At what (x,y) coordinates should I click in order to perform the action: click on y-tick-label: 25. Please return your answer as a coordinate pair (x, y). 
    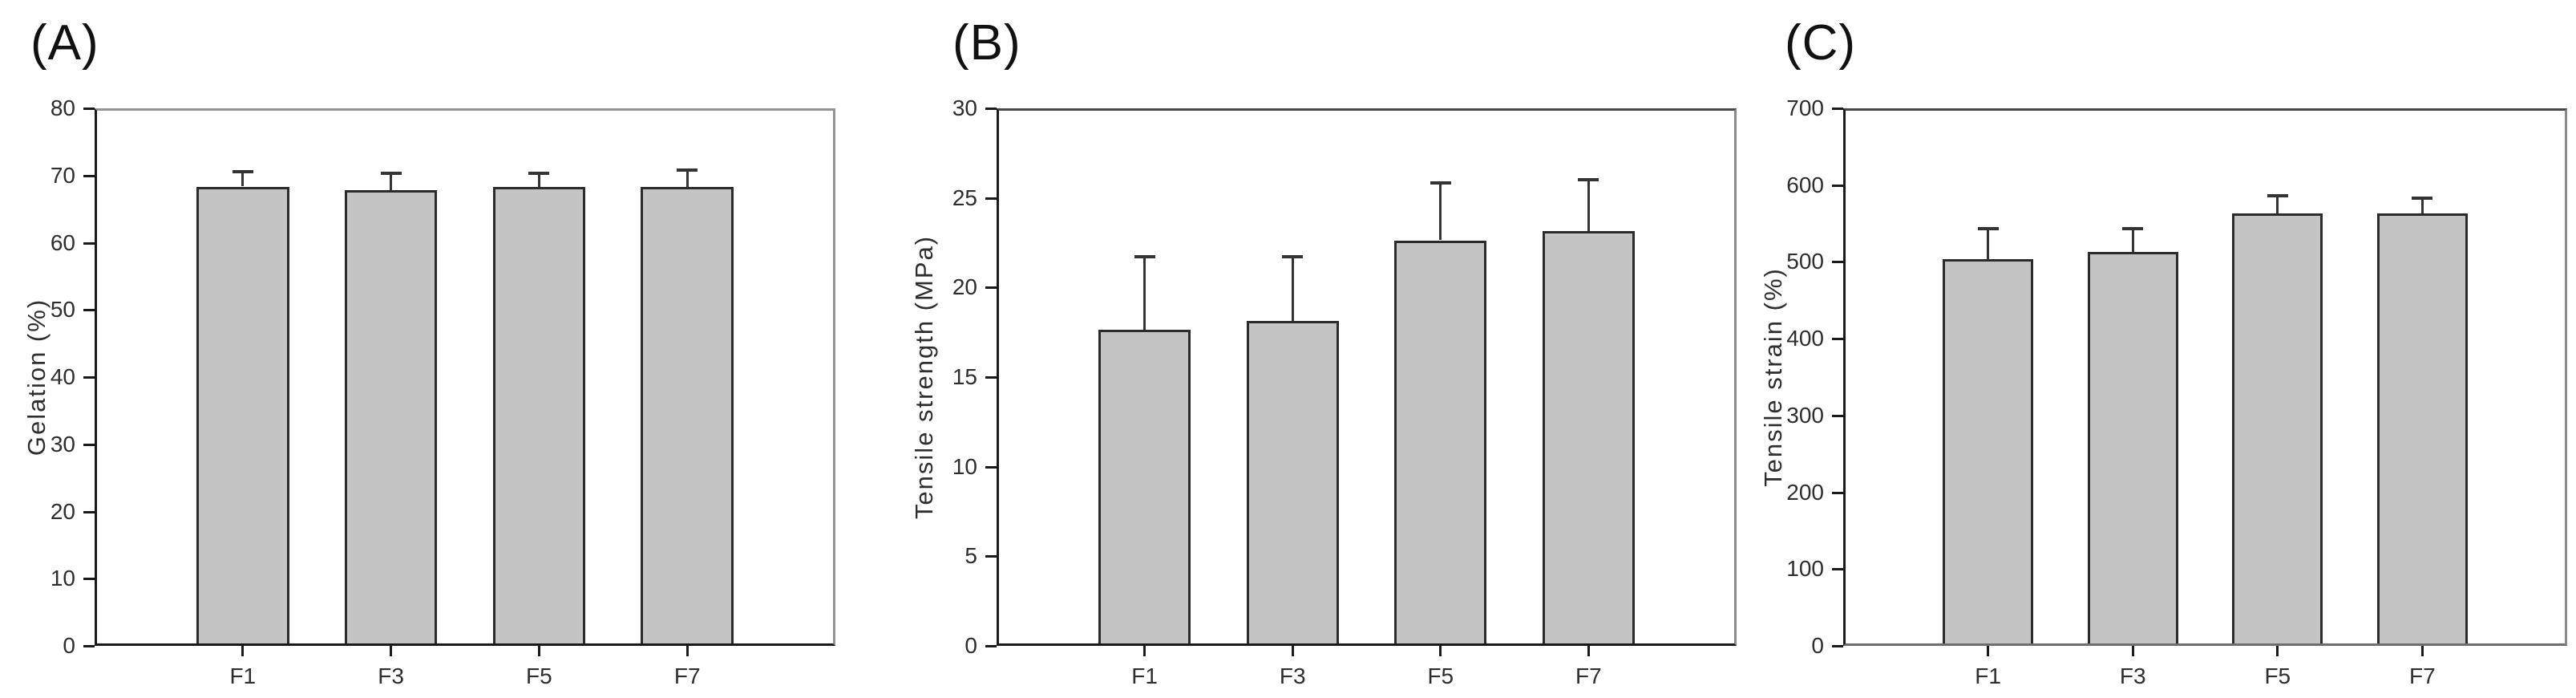
    Looking at the image, I should click on (964, 197).